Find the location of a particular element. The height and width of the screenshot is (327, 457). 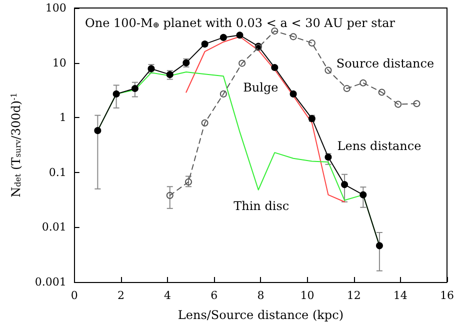

y-tick-label: 0.001 is located at coordinates (50, 282).